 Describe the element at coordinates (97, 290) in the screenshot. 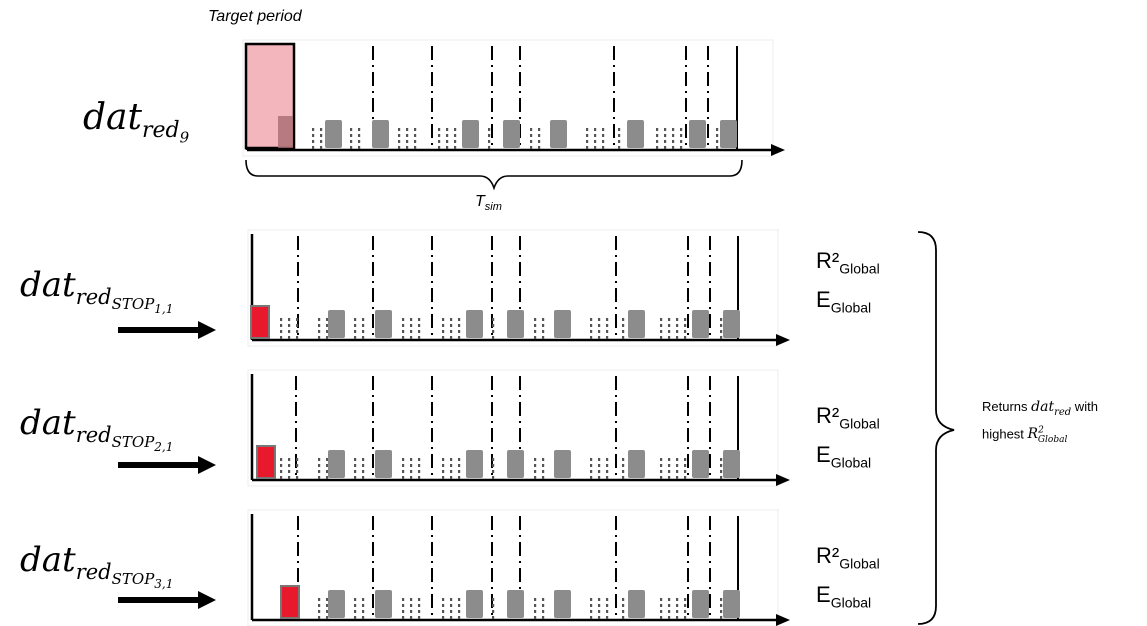

I see `row-label-dat-red-stop-1-1: datredSTOP1,1` at that location.